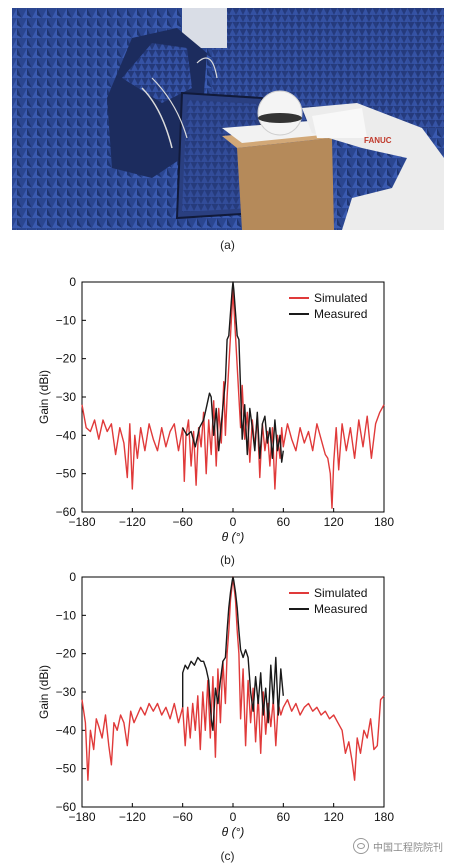 The height and width of the screenshot is (866, 455). I want to click on panel-a-caption: (a), so click(227, 245).